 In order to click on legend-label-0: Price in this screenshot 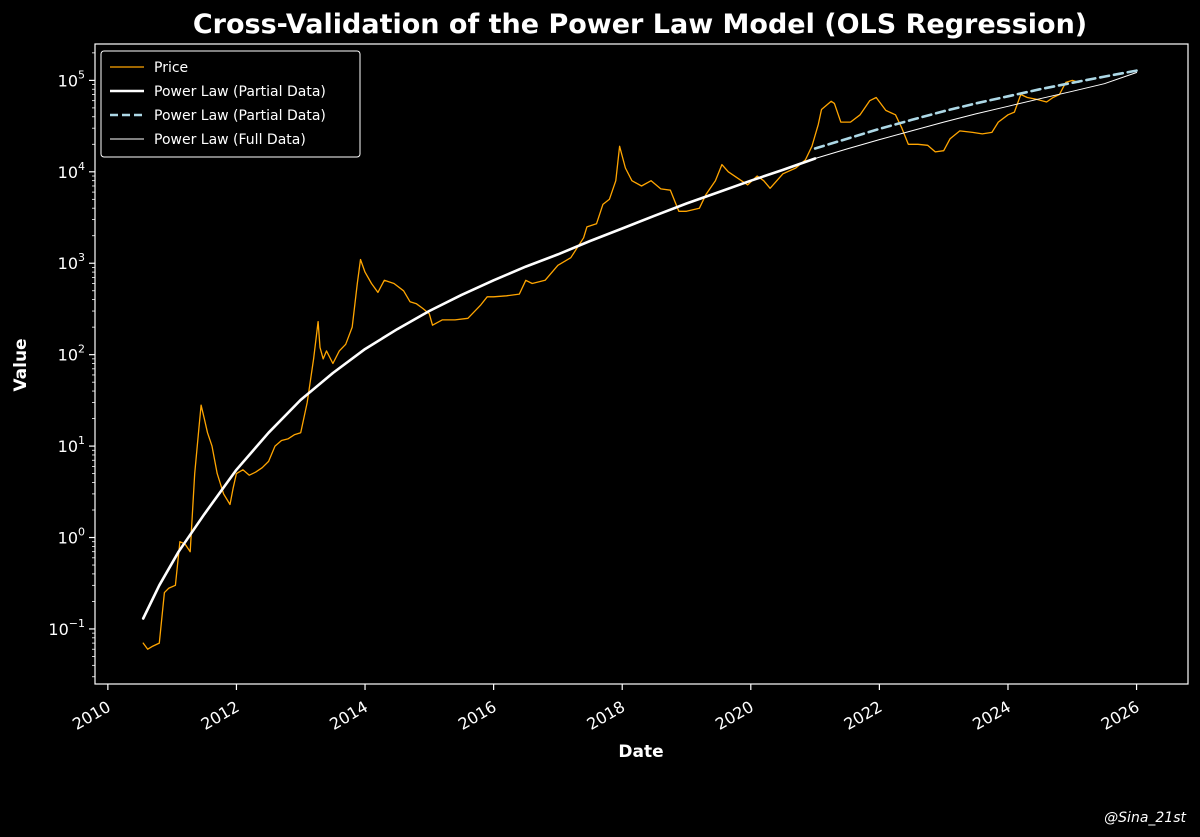, I will do `click(171, 68)`.